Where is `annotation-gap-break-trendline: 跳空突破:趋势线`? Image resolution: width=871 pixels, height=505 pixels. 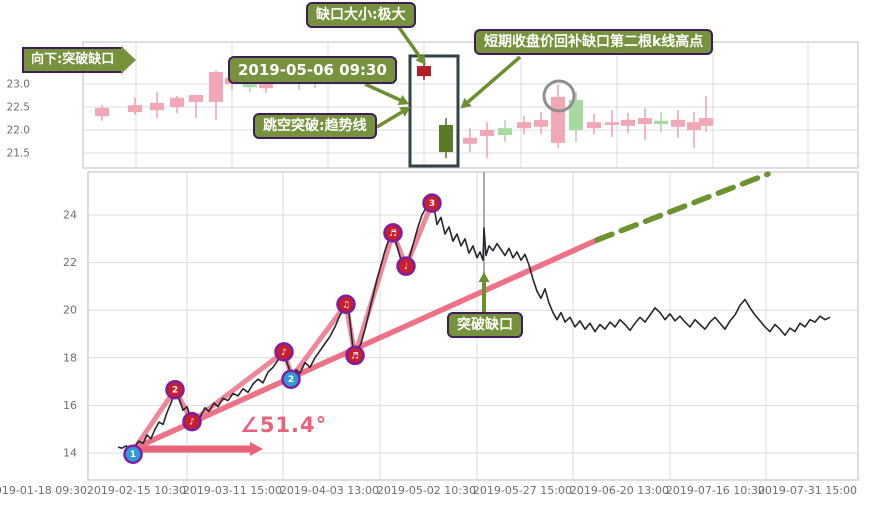
annotation-gap-break-trendline: 跳空突破:趋势线 is located at coordinates (315, 126).